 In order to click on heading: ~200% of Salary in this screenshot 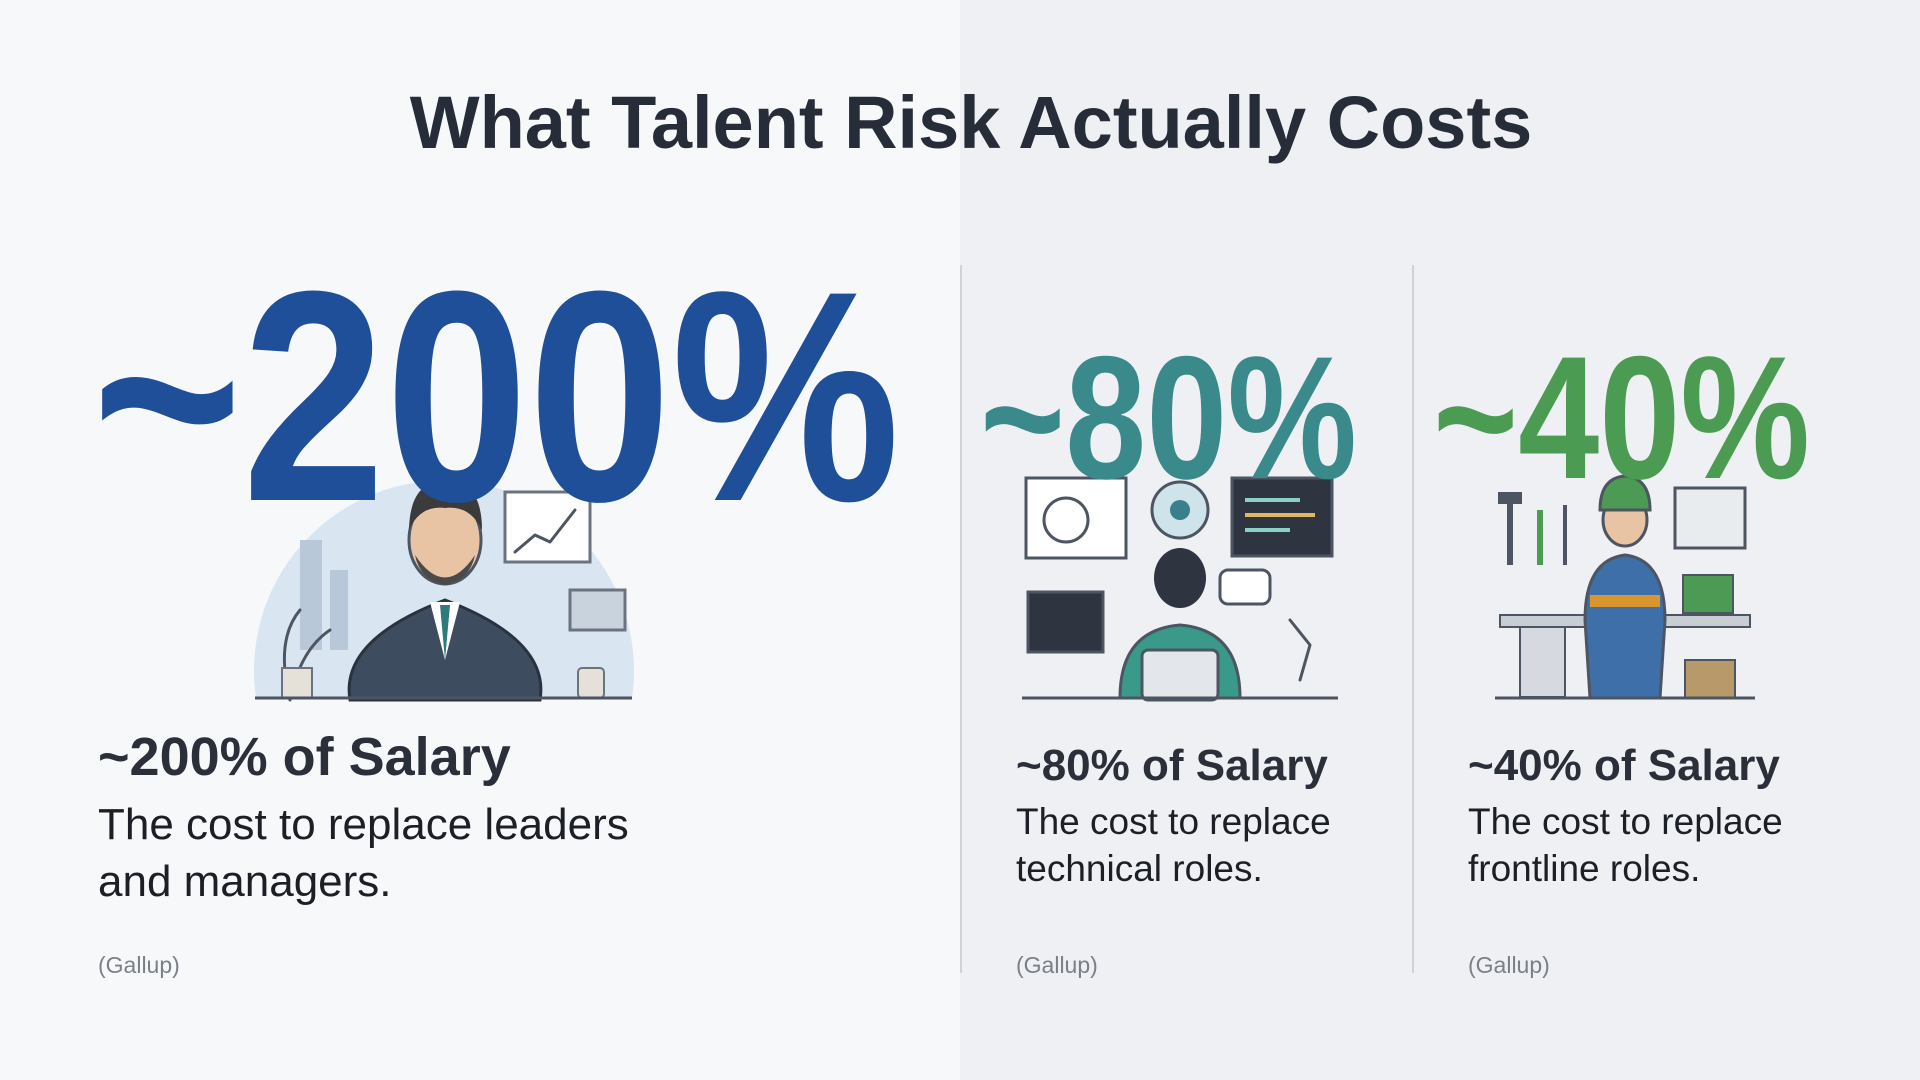, I will do `click(304, 757)`.